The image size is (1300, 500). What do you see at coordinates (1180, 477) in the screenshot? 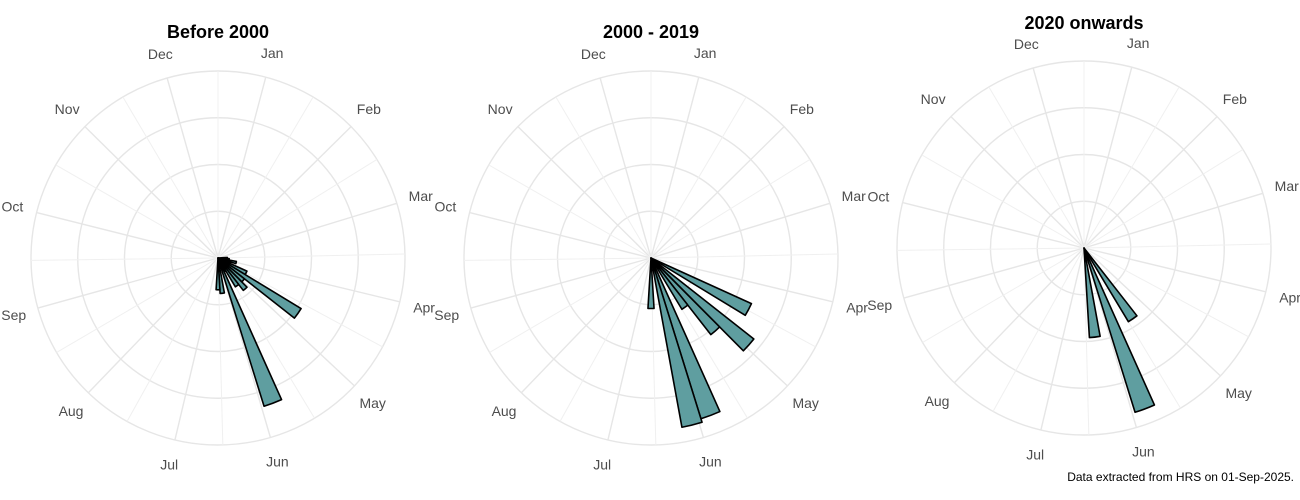
I see `source-caption: Data extracted from HRS on 01-Sep-2025.` at bounding box center [1180, 477].